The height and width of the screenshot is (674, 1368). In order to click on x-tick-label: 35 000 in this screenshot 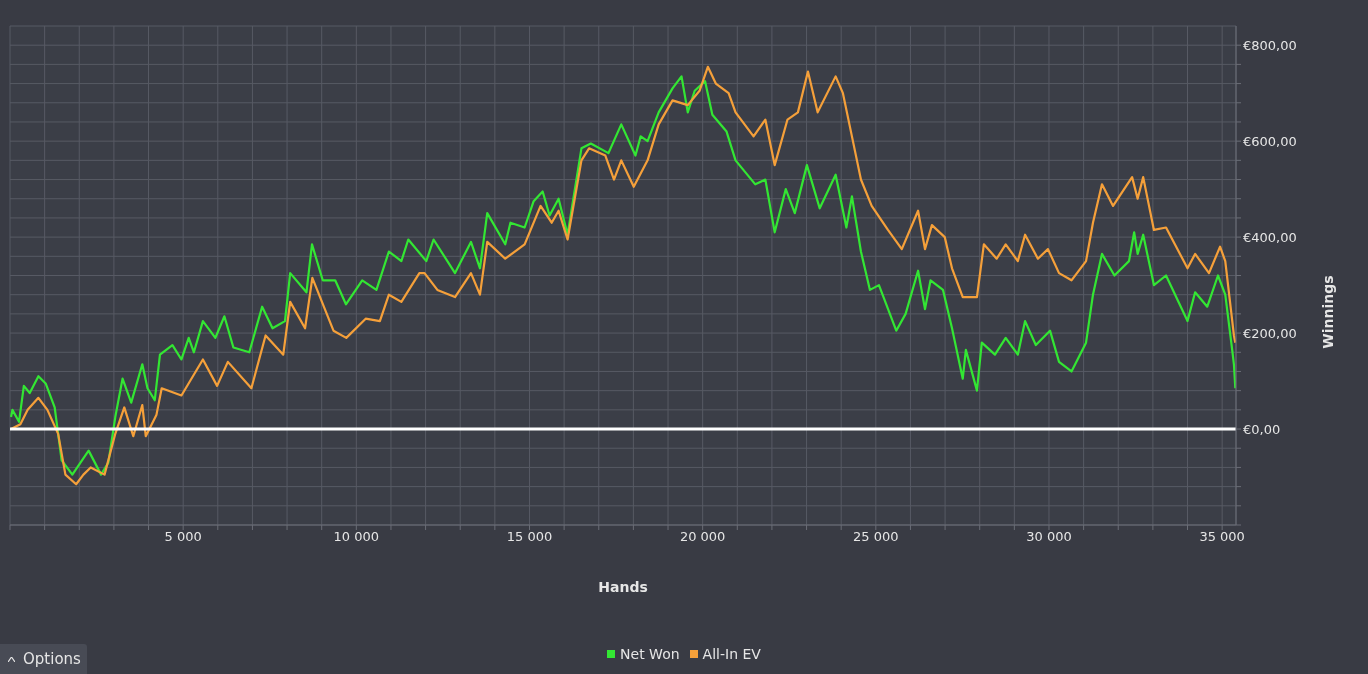, I will do `click(1222, 537)`.